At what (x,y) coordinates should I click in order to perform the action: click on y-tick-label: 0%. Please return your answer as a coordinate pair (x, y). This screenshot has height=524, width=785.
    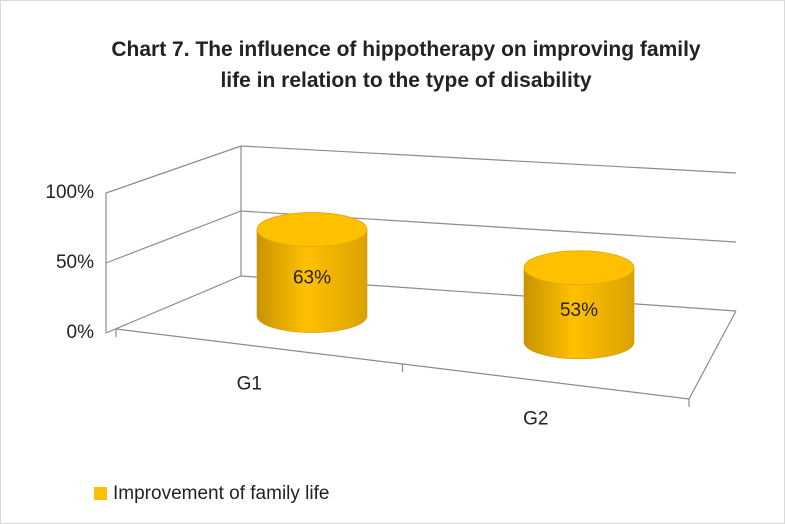
    Looking at the image, I should click on (81, 332).